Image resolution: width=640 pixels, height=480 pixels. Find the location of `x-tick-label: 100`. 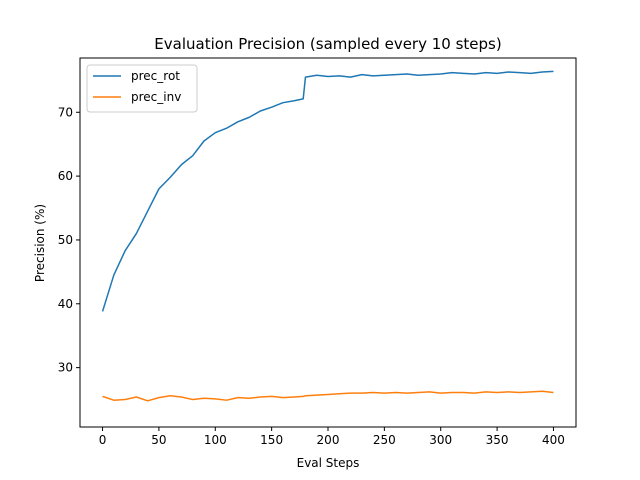

x-tick-label: 100 is located at coordinates (215, 440).